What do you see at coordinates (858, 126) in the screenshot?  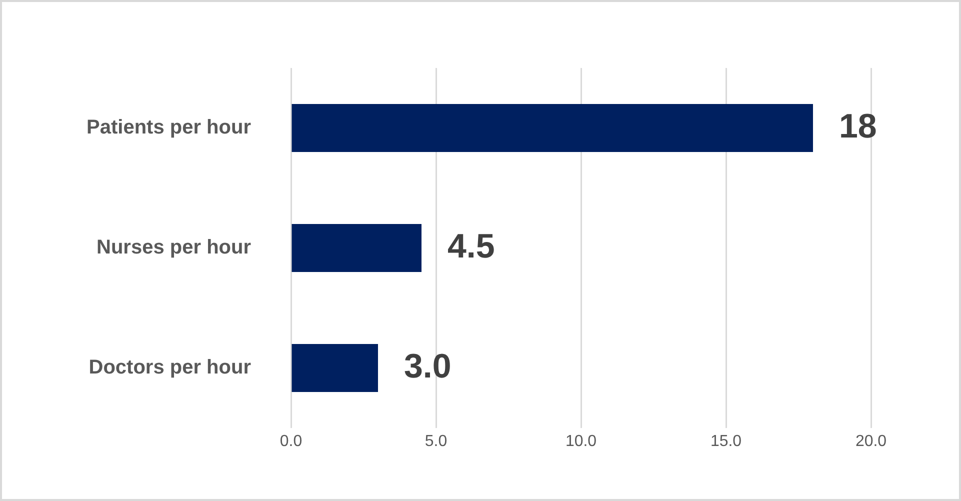 I see `data-label: 18` at bounding box center [858, 126].